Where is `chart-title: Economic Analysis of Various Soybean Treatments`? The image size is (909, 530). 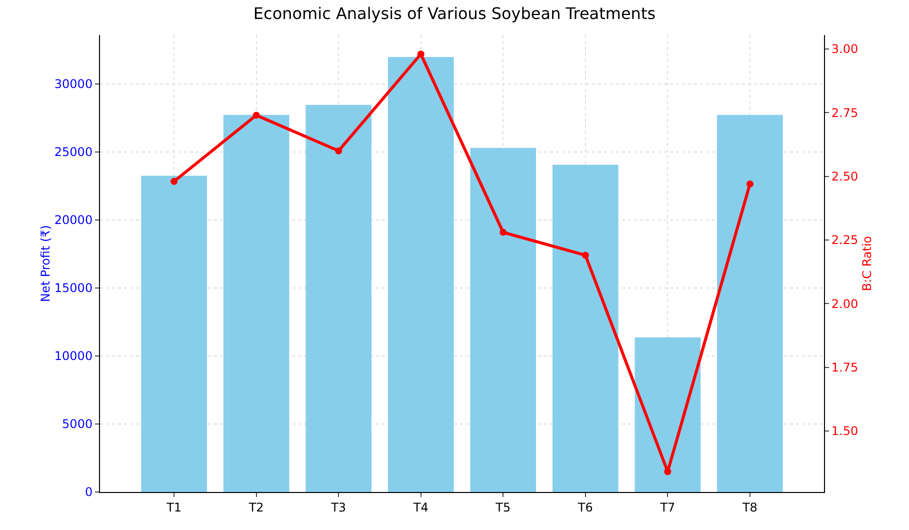 chart-title: Economic Analysis of Various Soybean Treatments is located at coordinates (454, 14).